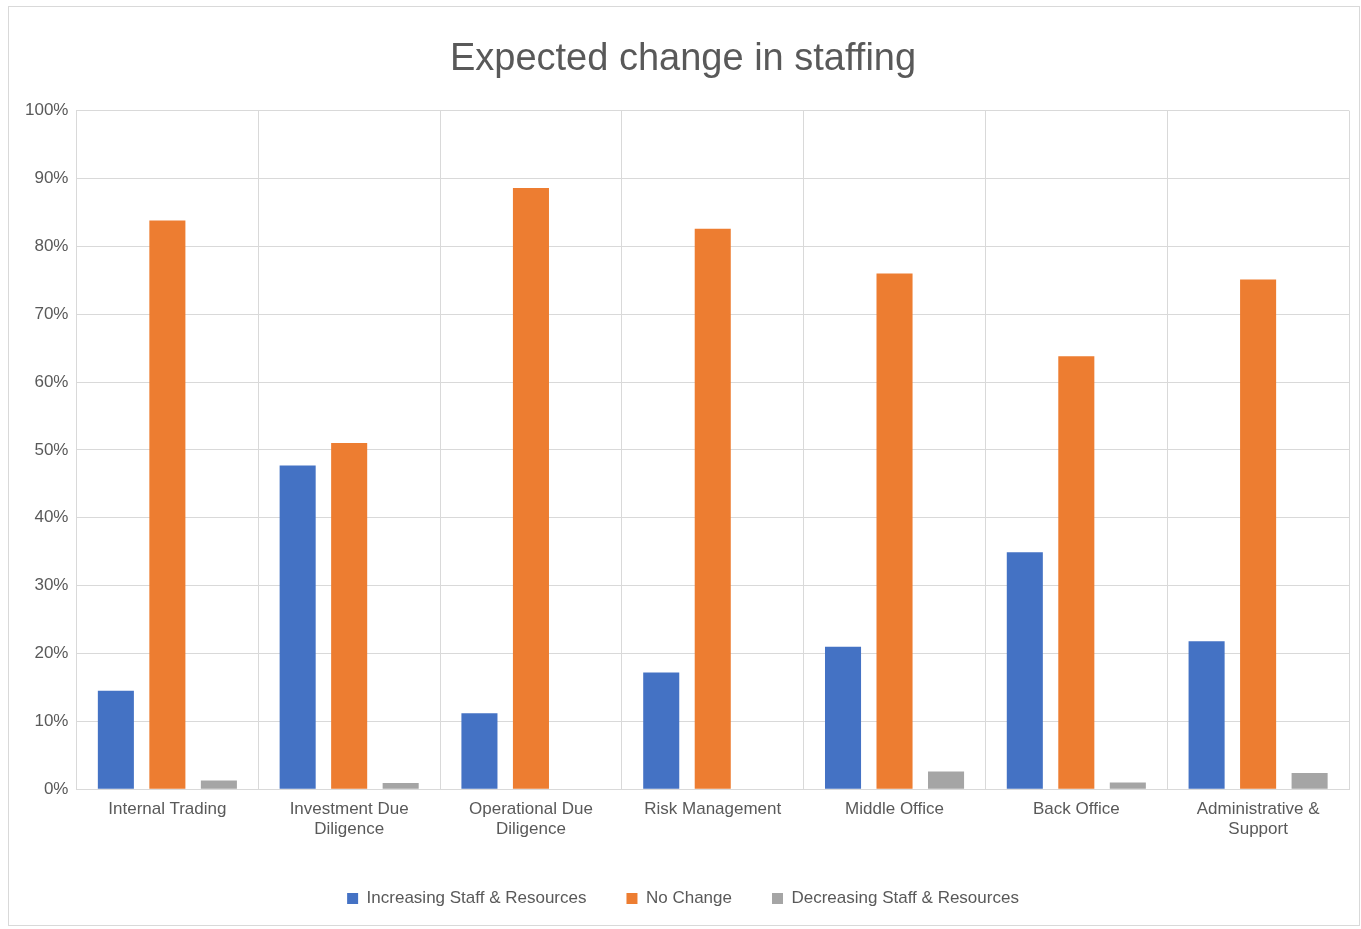  Describe the element at coordinates (894, 809) in the screenshot. I see `x-tick-label: Middle Office` at that location.